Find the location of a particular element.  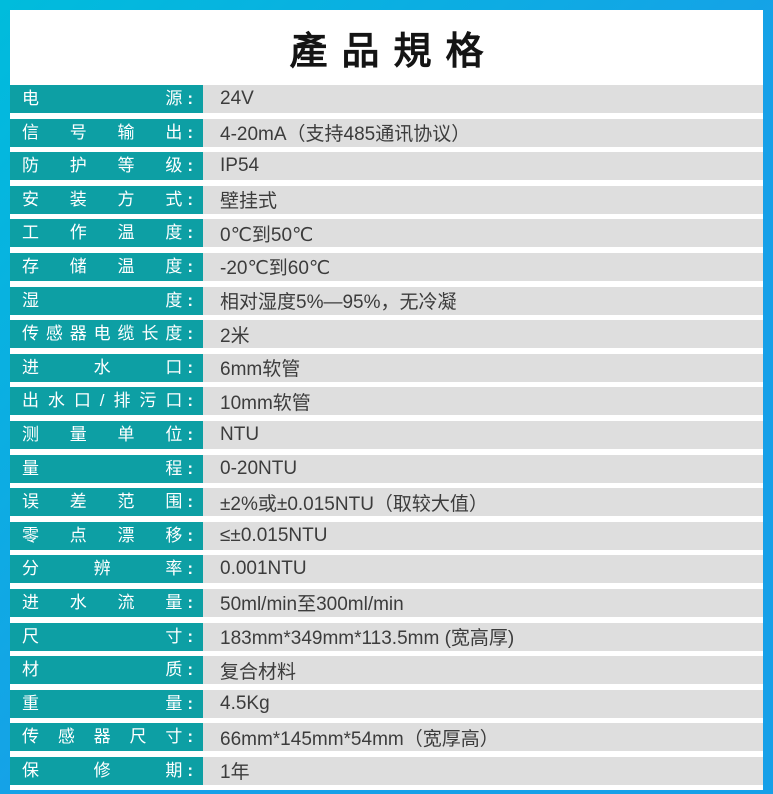

spec-value-text: 6mm软管 is located at coordinates (260, 370).